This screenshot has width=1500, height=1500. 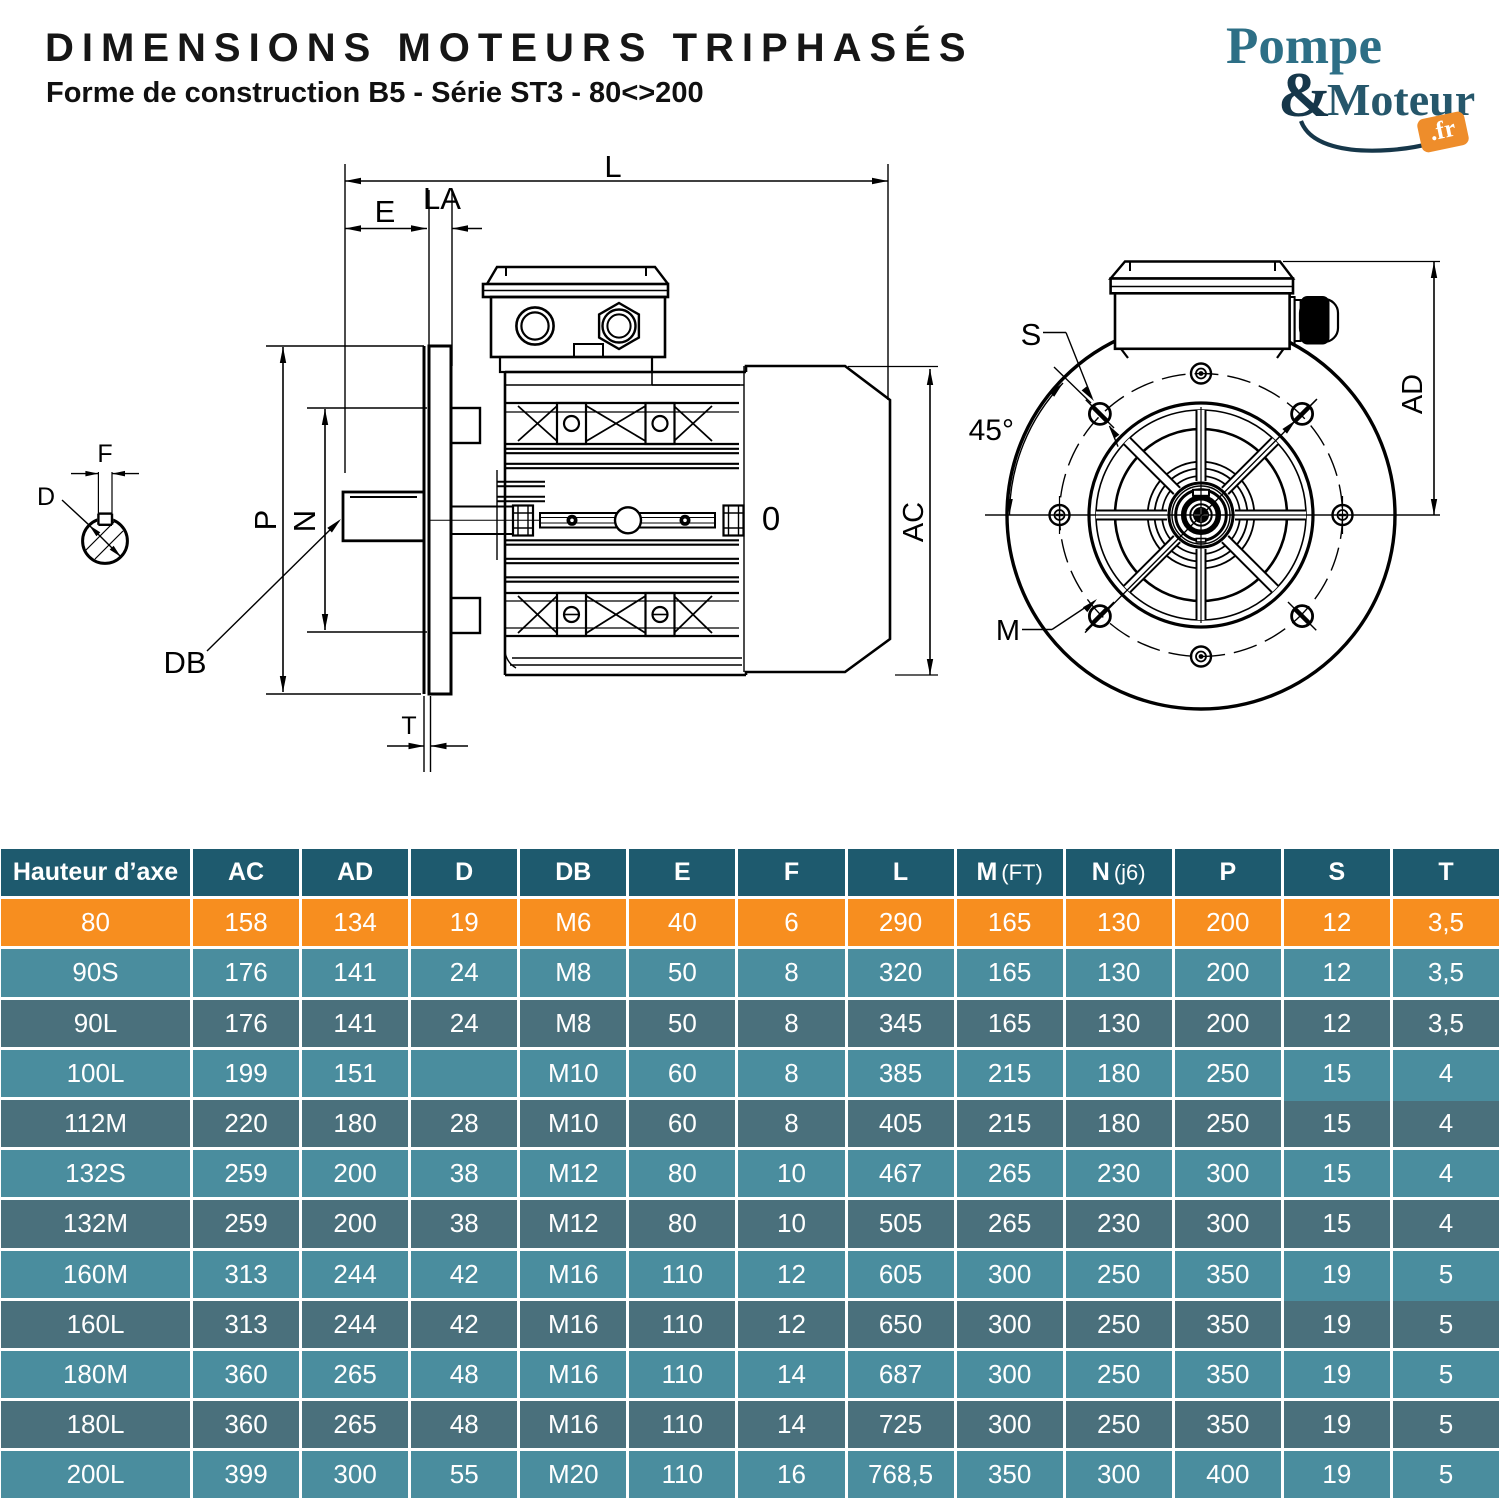 I want to click on svg-text: AC, so click(x=914, y=522).